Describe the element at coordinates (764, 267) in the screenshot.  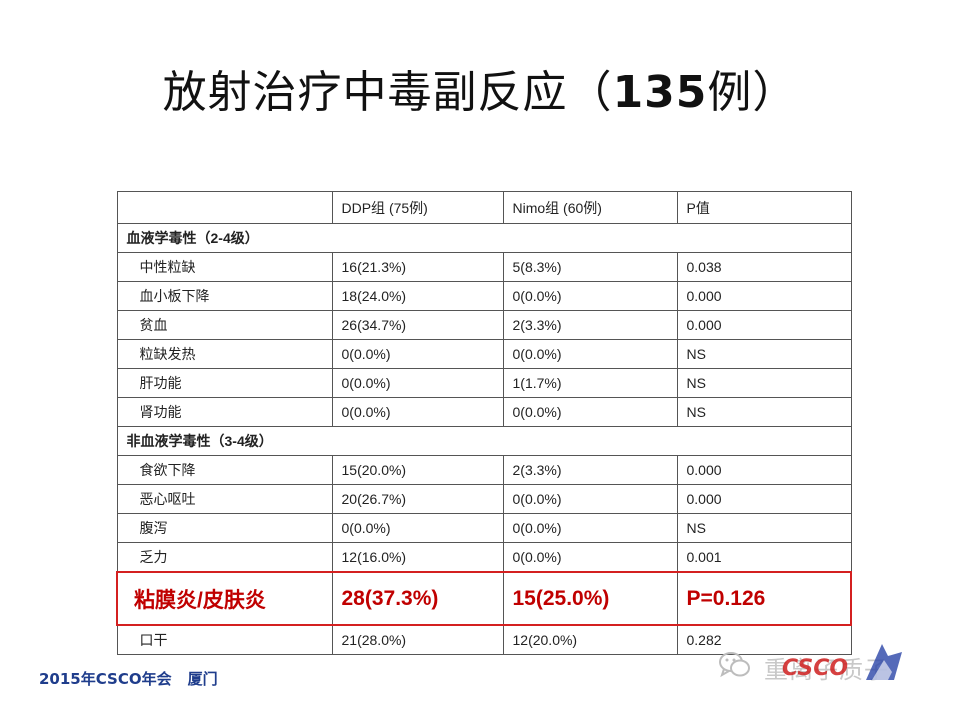
I see `cell-p: 0.038` at that location.